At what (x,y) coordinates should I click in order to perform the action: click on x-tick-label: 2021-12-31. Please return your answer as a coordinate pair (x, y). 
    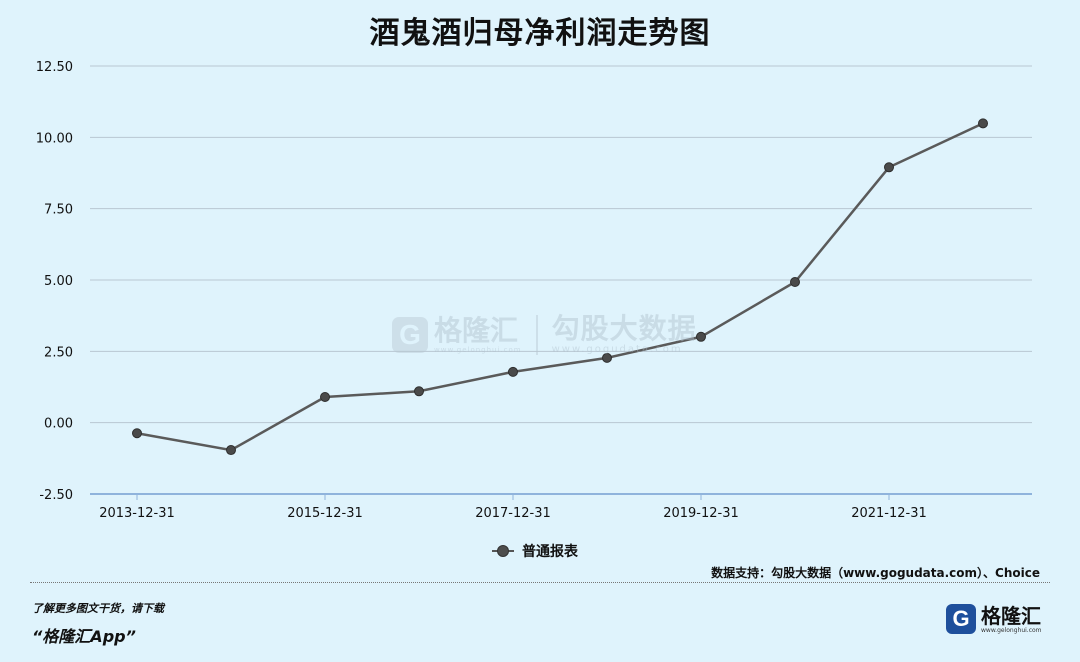
    Looking at the image, I should click on (889, 513).